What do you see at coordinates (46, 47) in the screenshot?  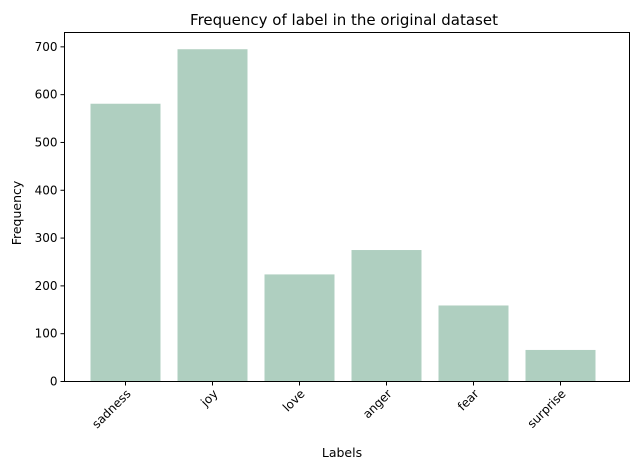 I see `y-tick-label: 700` at bounding box center [46, 47].